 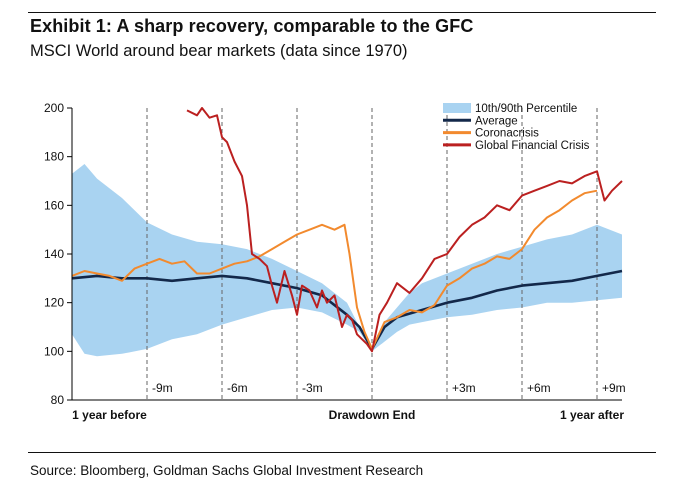 What do you see at coordinates (507, 134) in the screenshot?
I see `legend-label-coronacrisis: Coronacrisis` at bounding box center [507, 134].